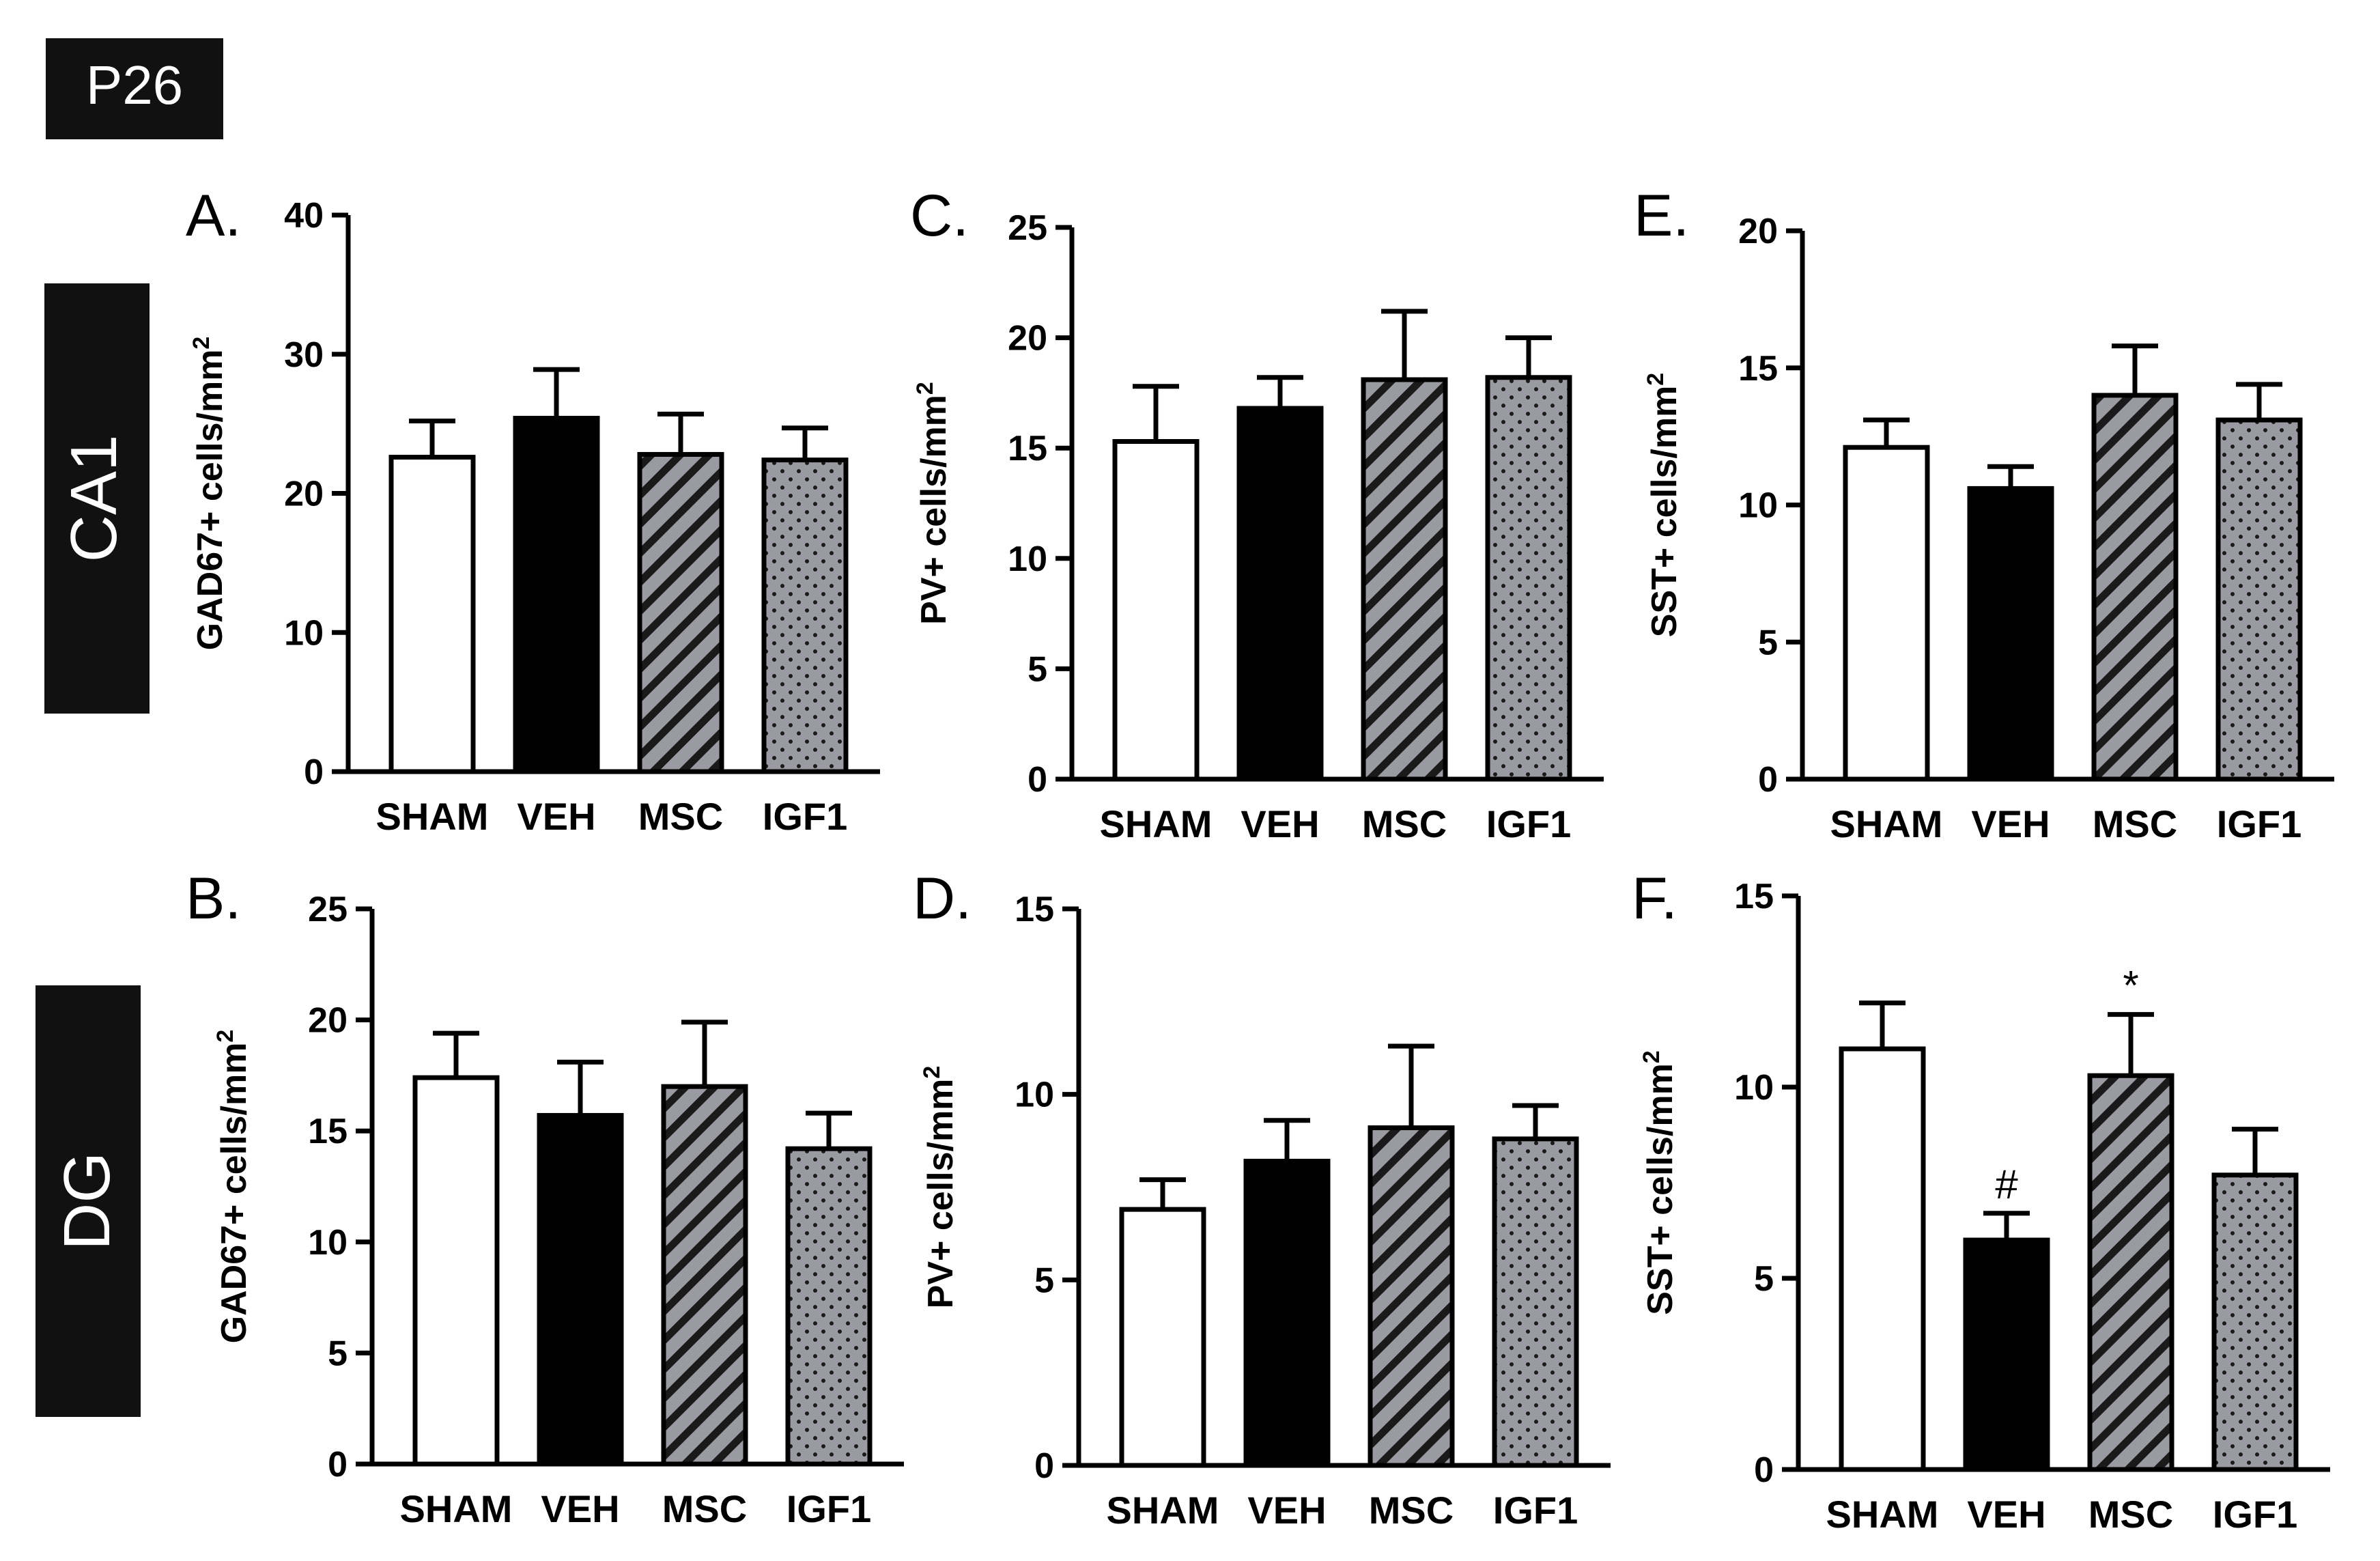 This screenshot has width=2380, height=1561. I want to click on panel-label-e: E., so click(1661, 216).